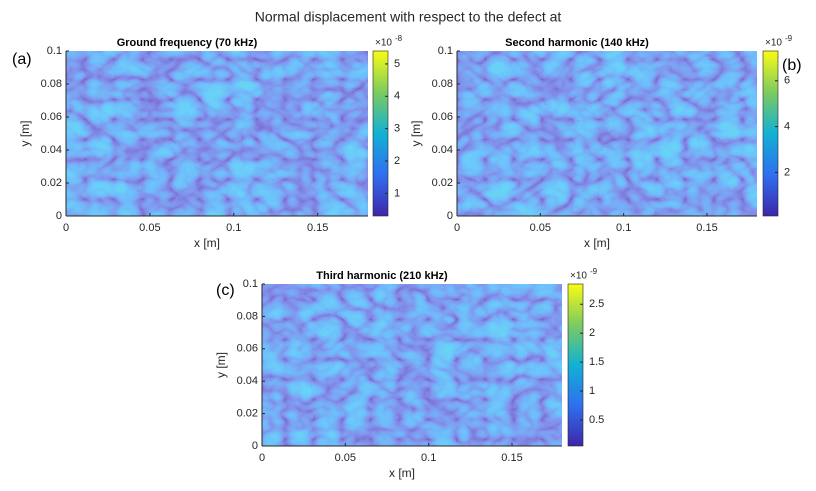 The height and width of the screenshot is (491, 816). I want to click on colorbar-tick-label: 3, so click(397, 129).